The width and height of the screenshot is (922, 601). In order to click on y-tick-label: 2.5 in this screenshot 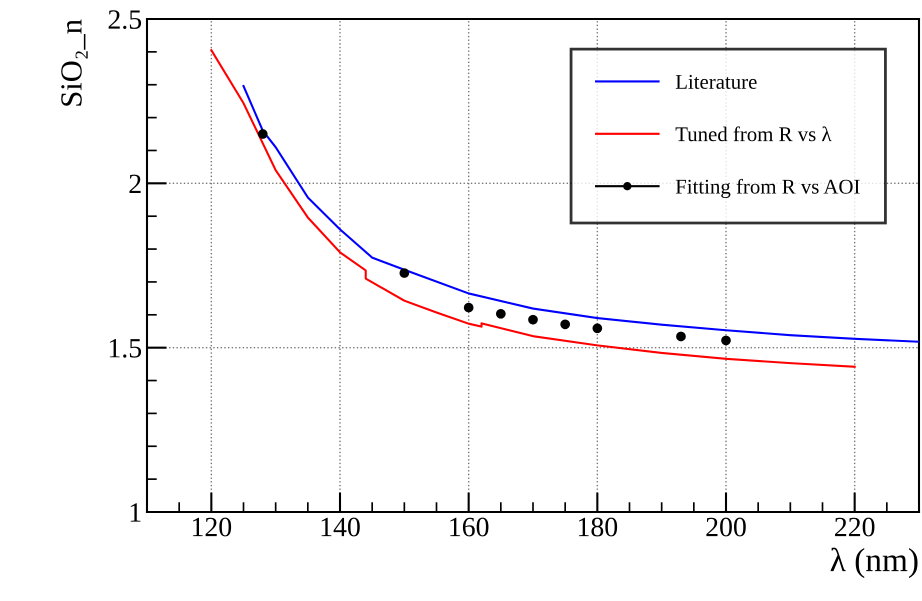, I will do `click(125, 20)`.